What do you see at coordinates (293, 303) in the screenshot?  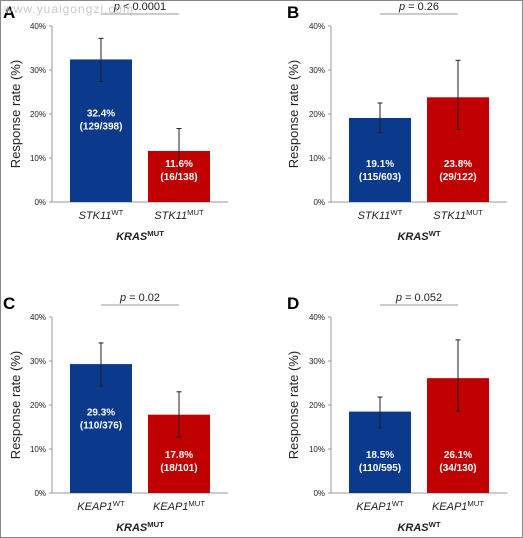 I see `panel-letter: D` at bounding box center [293, 303].